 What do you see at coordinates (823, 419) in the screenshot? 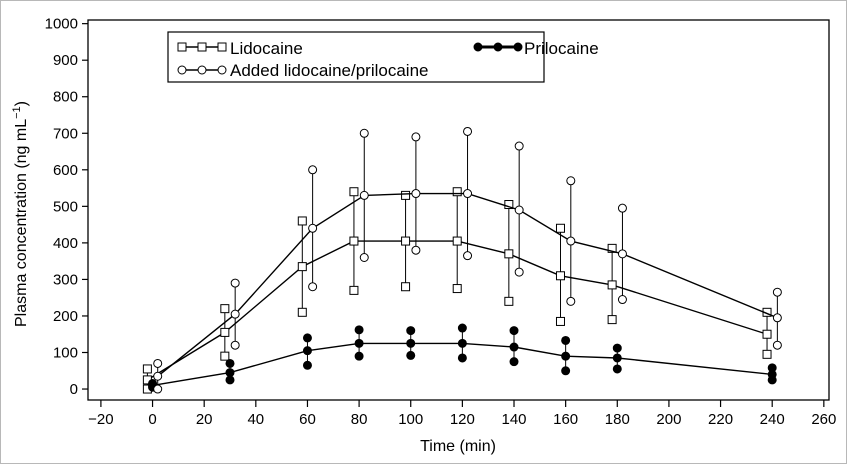
I see `x-tick-label: 260` at bounding box center [823, 419].